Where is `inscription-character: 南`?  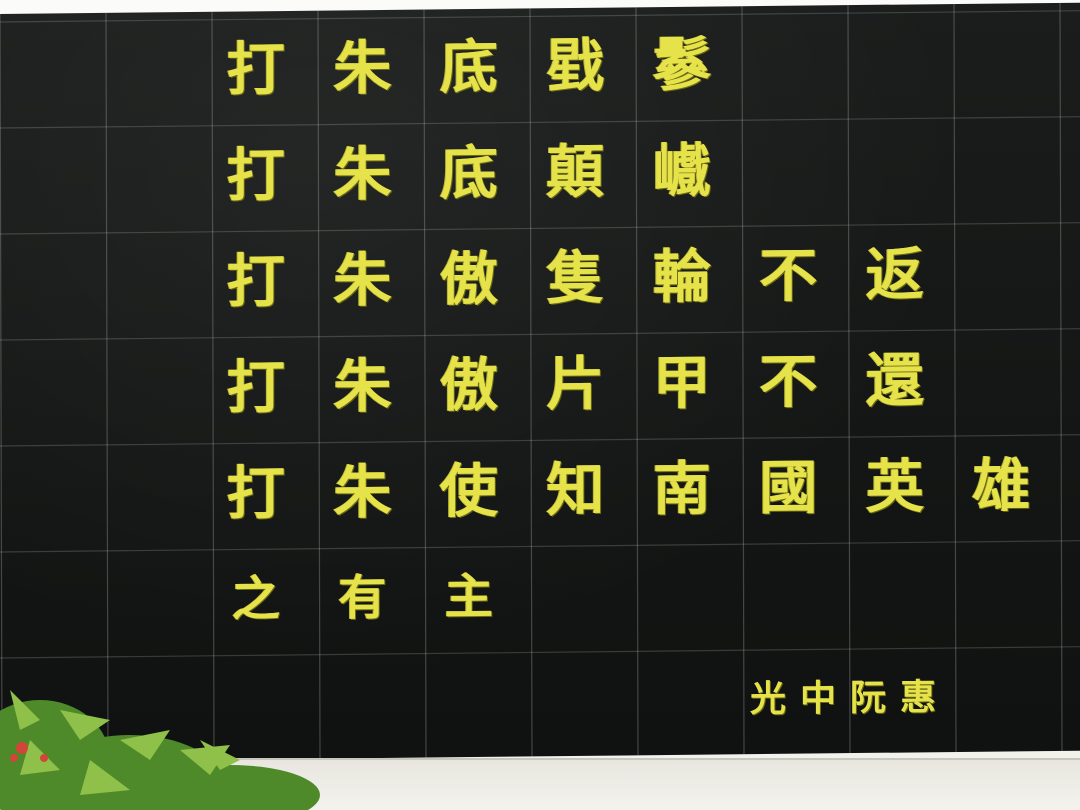
inscription-character: 南 is located at coordinates (681, 489).